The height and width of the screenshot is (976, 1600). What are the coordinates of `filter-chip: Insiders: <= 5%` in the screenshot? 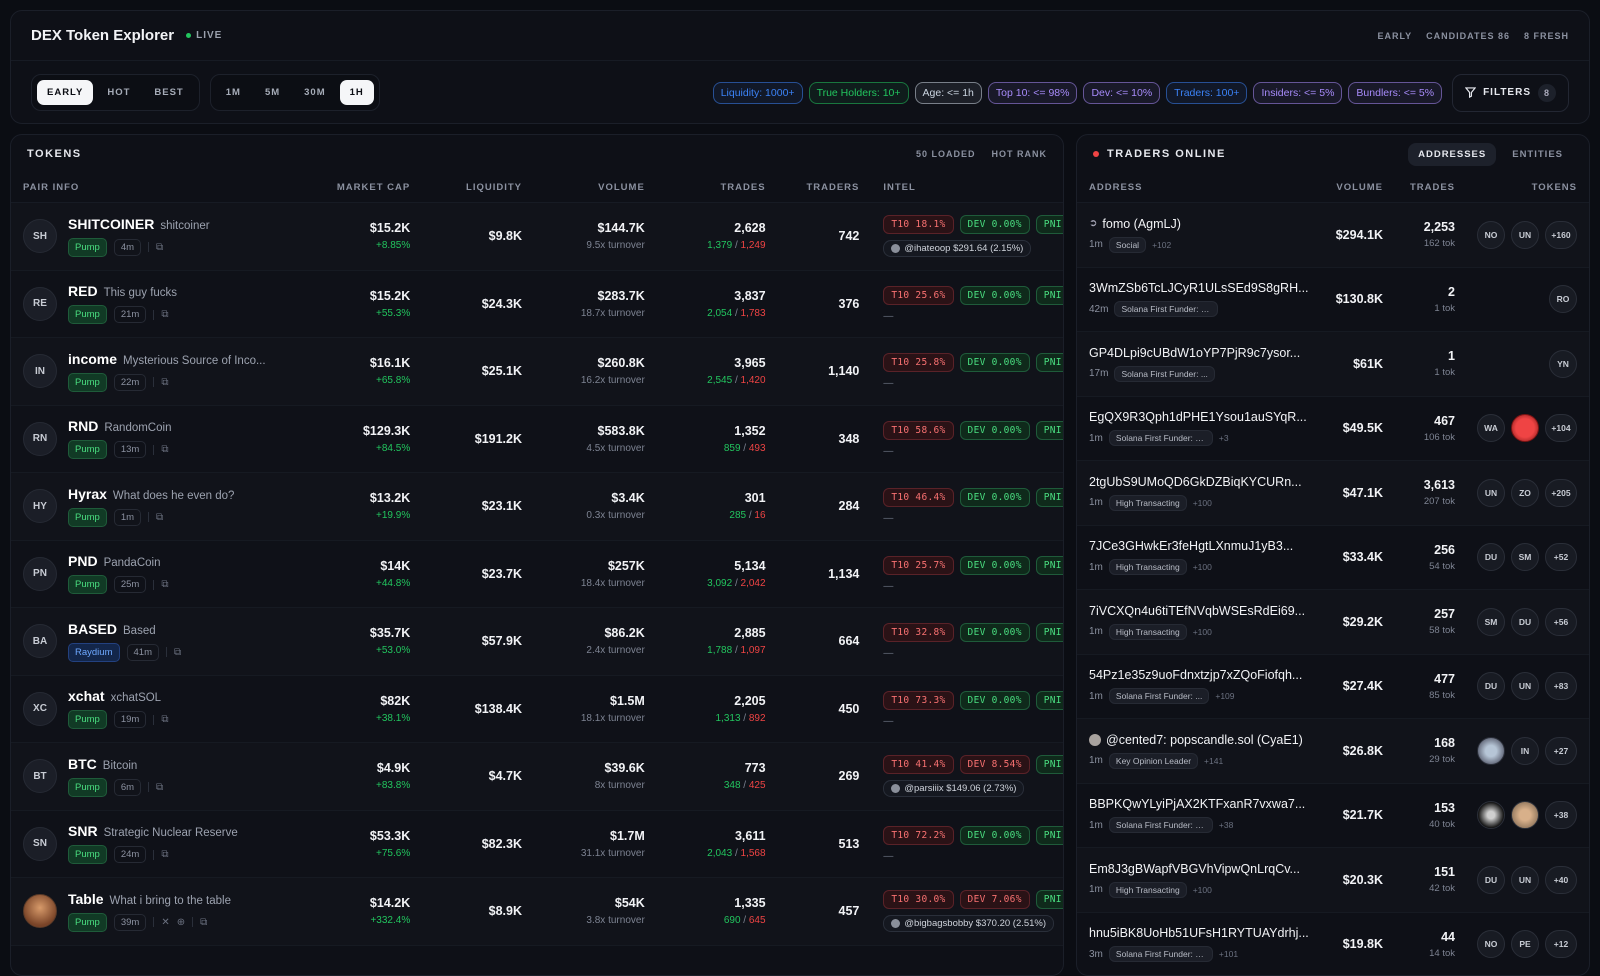 It's located at (1298, 92).